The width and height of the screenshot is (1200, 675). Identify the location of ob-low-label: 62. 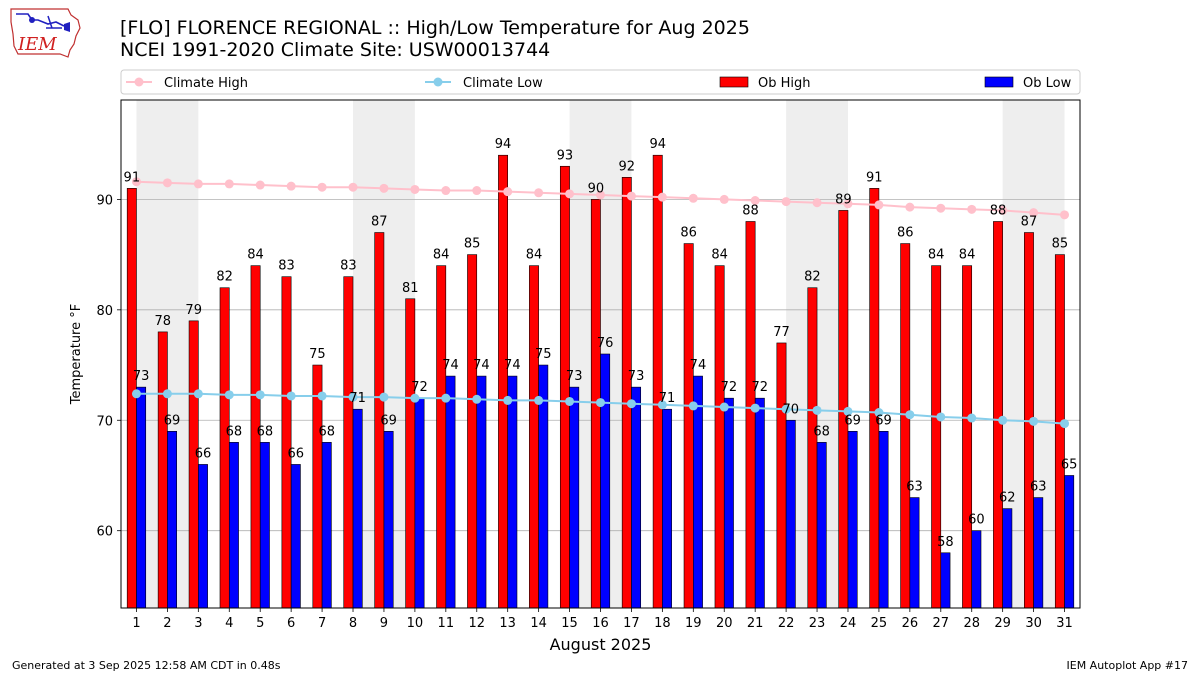
(1007, 498).